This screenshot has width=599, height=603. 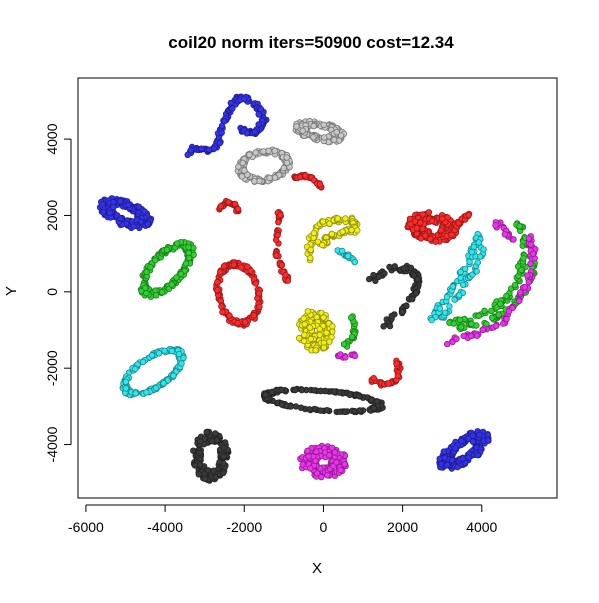 I want to click on y-tick-label: -4000, so click(x=52, y=444).